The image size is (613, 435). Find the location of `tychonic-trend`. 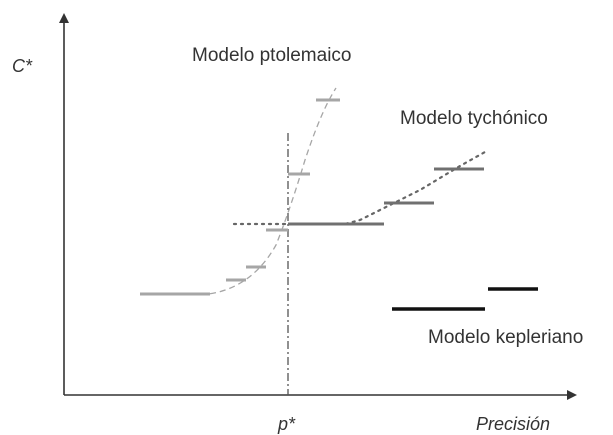

tychonic-trend is located at coordinates (359, 188).